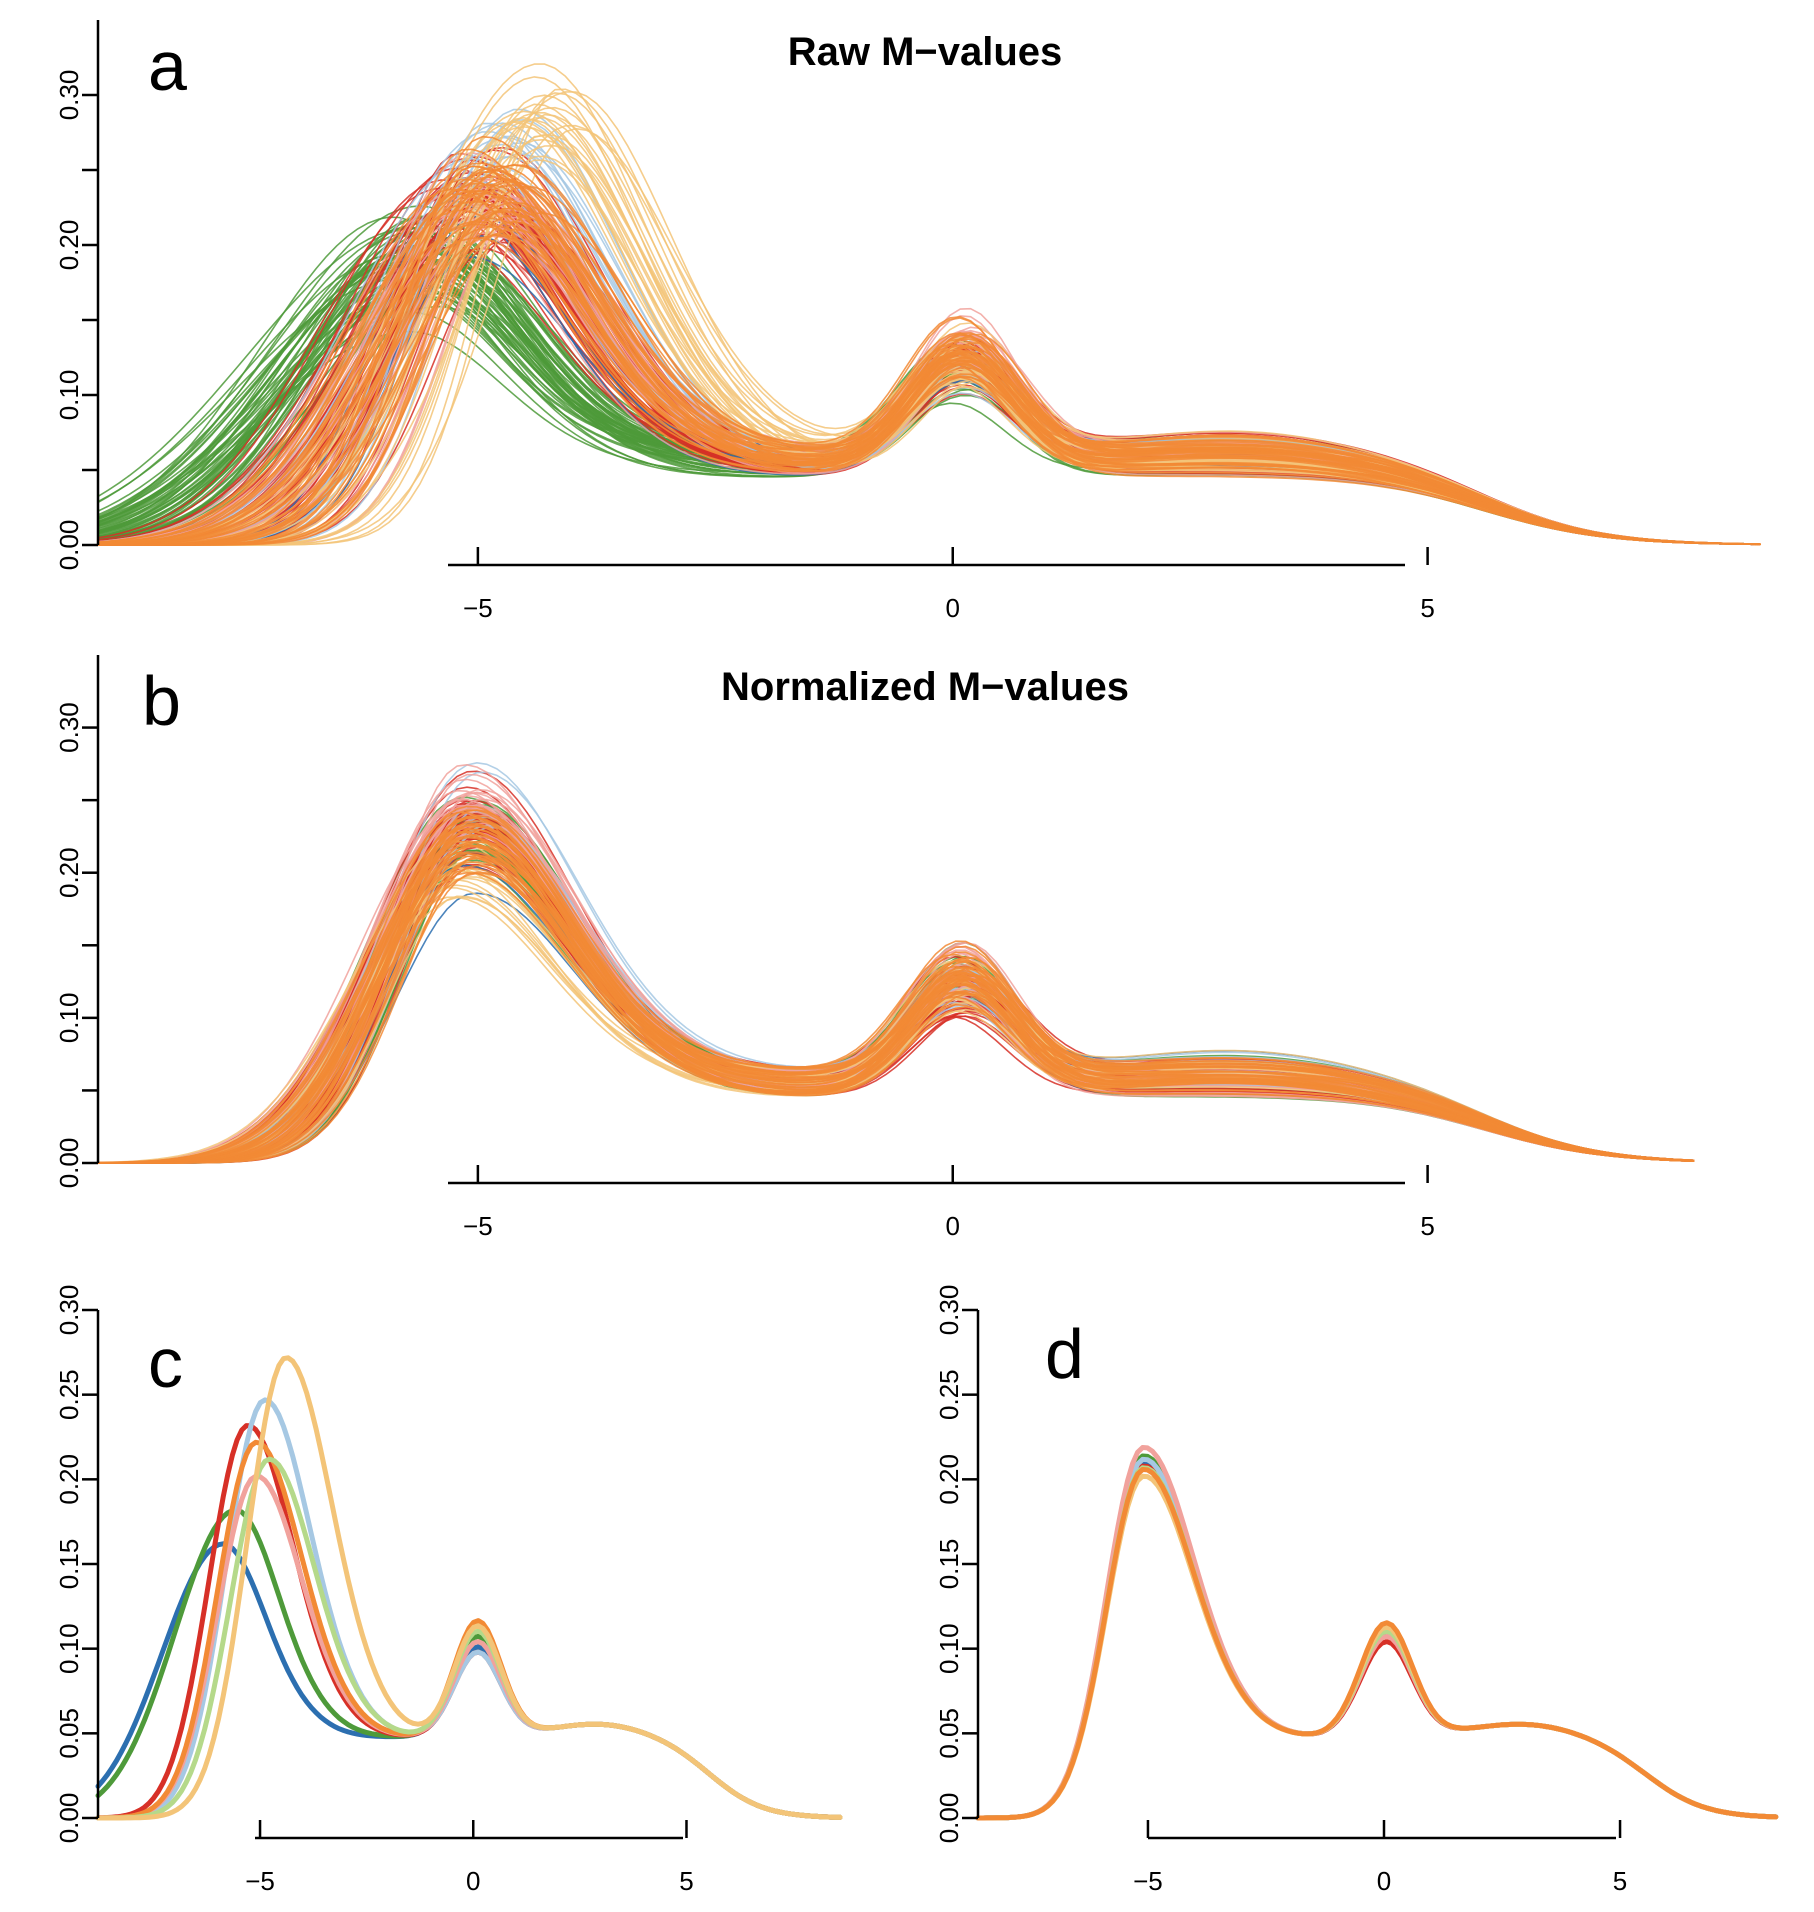 The width and height of the screenshot is (1814, 1912). What do you see at coordinates (260, 1881) in the screenshot?
I see `panel-c-xtick-label: −5` at bounding box center [260, 1881].